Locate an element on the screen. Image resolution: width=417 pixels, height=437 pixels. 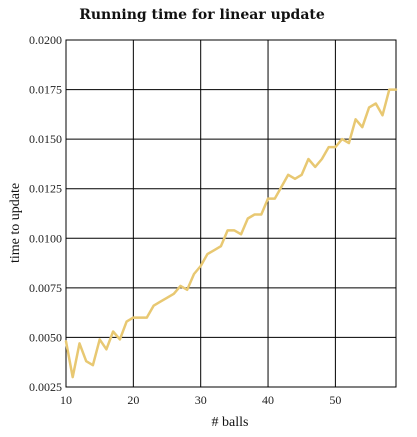
y-tick-label: 0.0075 is located at coordinates (45, 288).